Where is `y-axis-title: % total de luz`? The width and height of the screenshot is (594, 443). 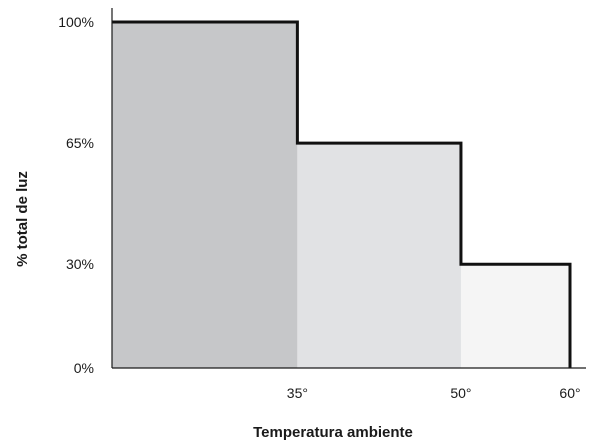
y-axis-title: % total de luz is located at coordinates (22, 219).